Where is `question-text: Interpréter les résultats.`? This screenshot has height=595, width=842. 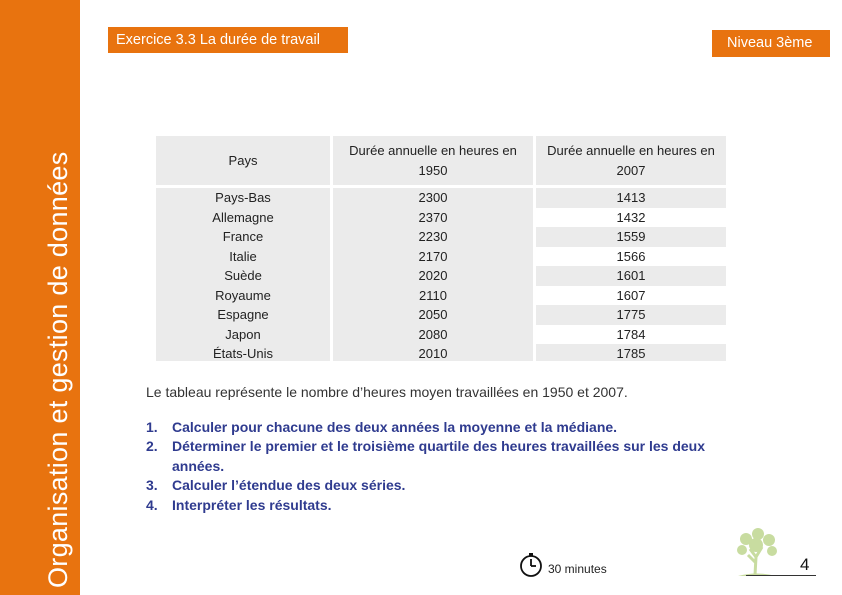
question-text: Interpréter les résultats. is located at coordinates (252, 504).